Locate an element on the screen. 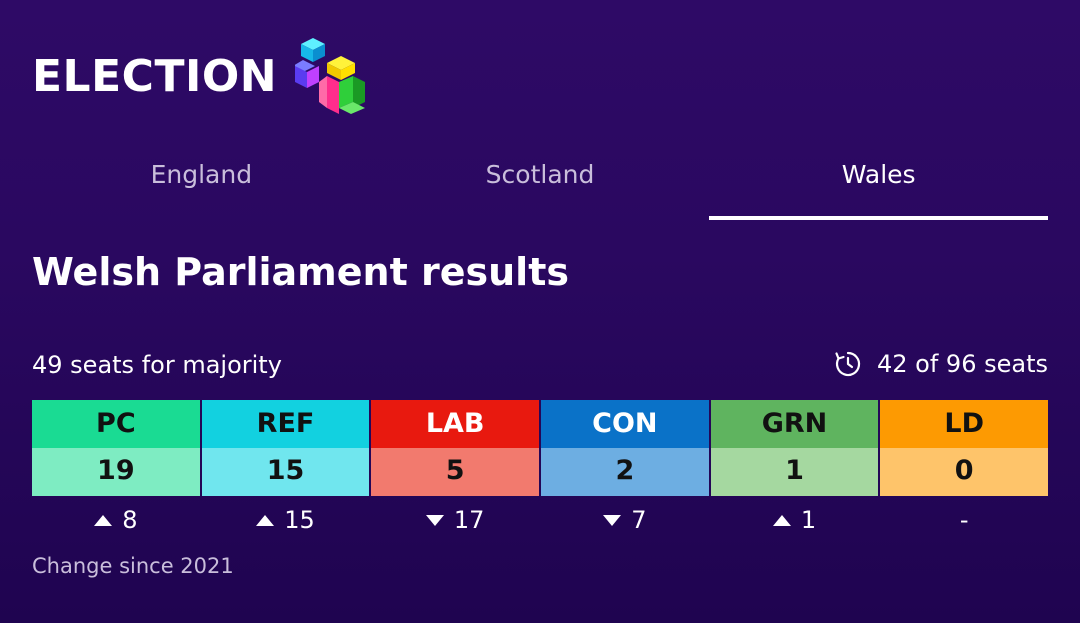  page-title: Welsh Parliament results is located at coordinates (300, 272).